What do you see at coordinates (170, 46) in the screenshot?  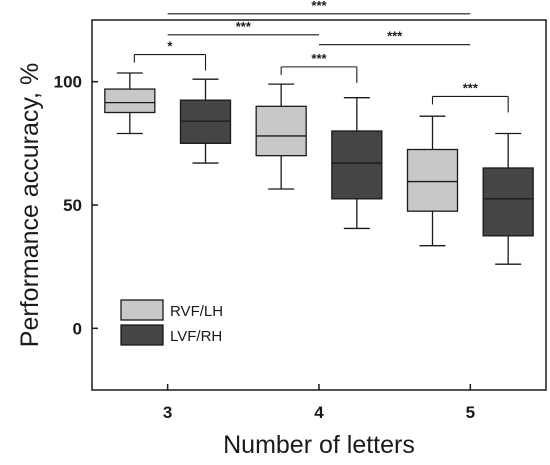 I see `significance-label: *` at bounding box center [170, 46].